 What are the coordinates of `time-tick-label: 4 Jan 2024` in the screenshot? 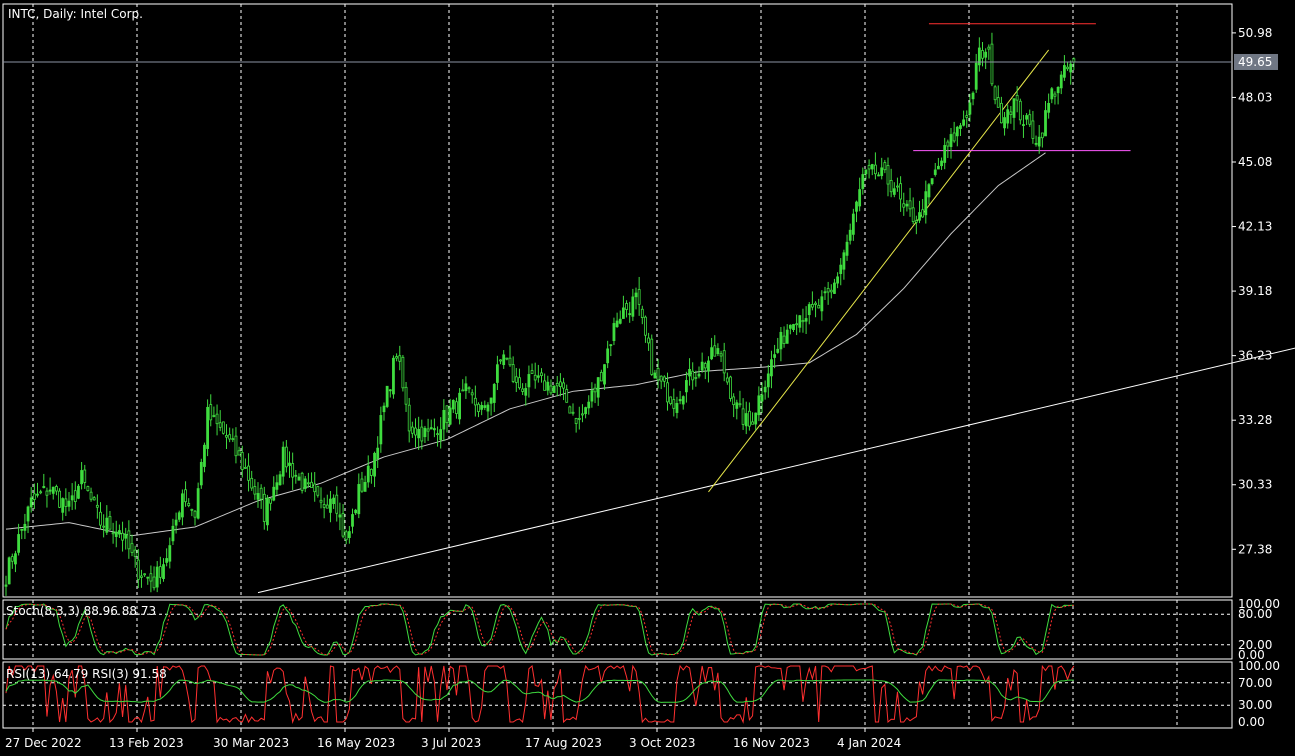 It's located at (869, 743).